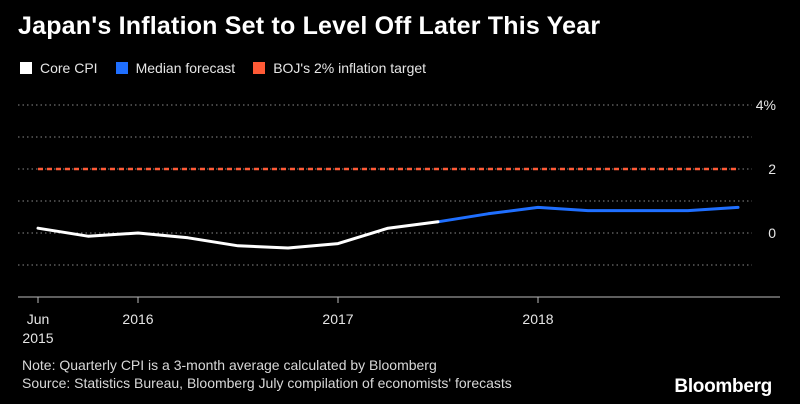 This screenshot has height=404, width=800. I want to click on legend-label-core-cpi: Core CPI, so click(69, 68).